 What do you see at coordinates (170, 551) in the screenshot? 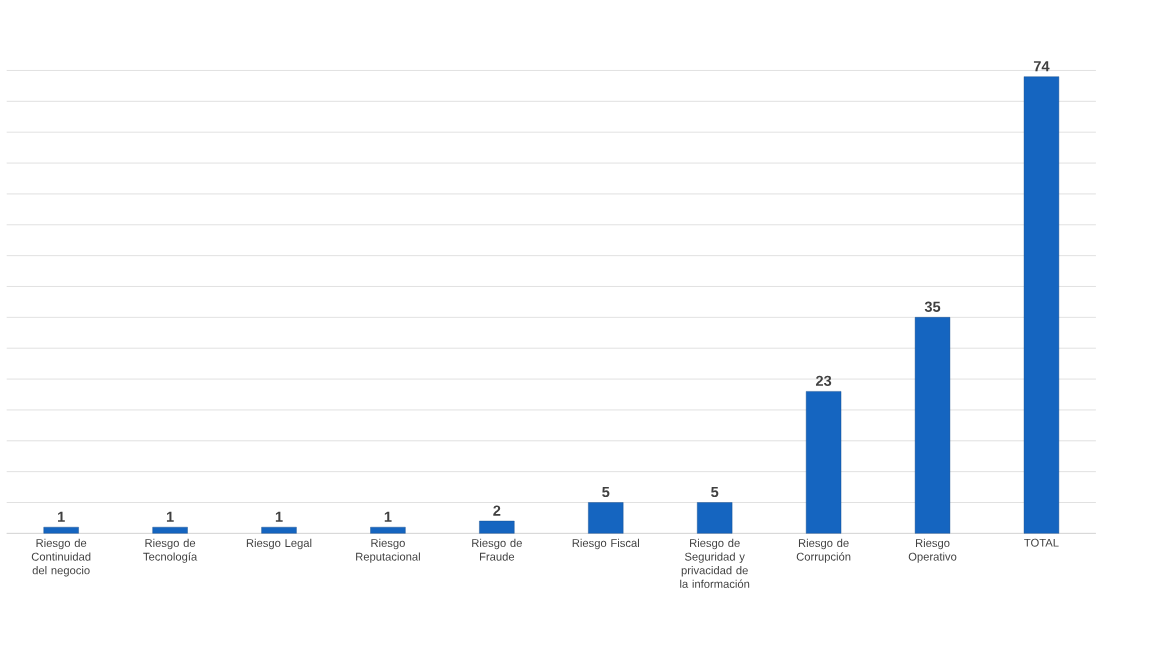
I see `x-tick-label: Riesgo de Tecnología` at bounding box center [170, 551].